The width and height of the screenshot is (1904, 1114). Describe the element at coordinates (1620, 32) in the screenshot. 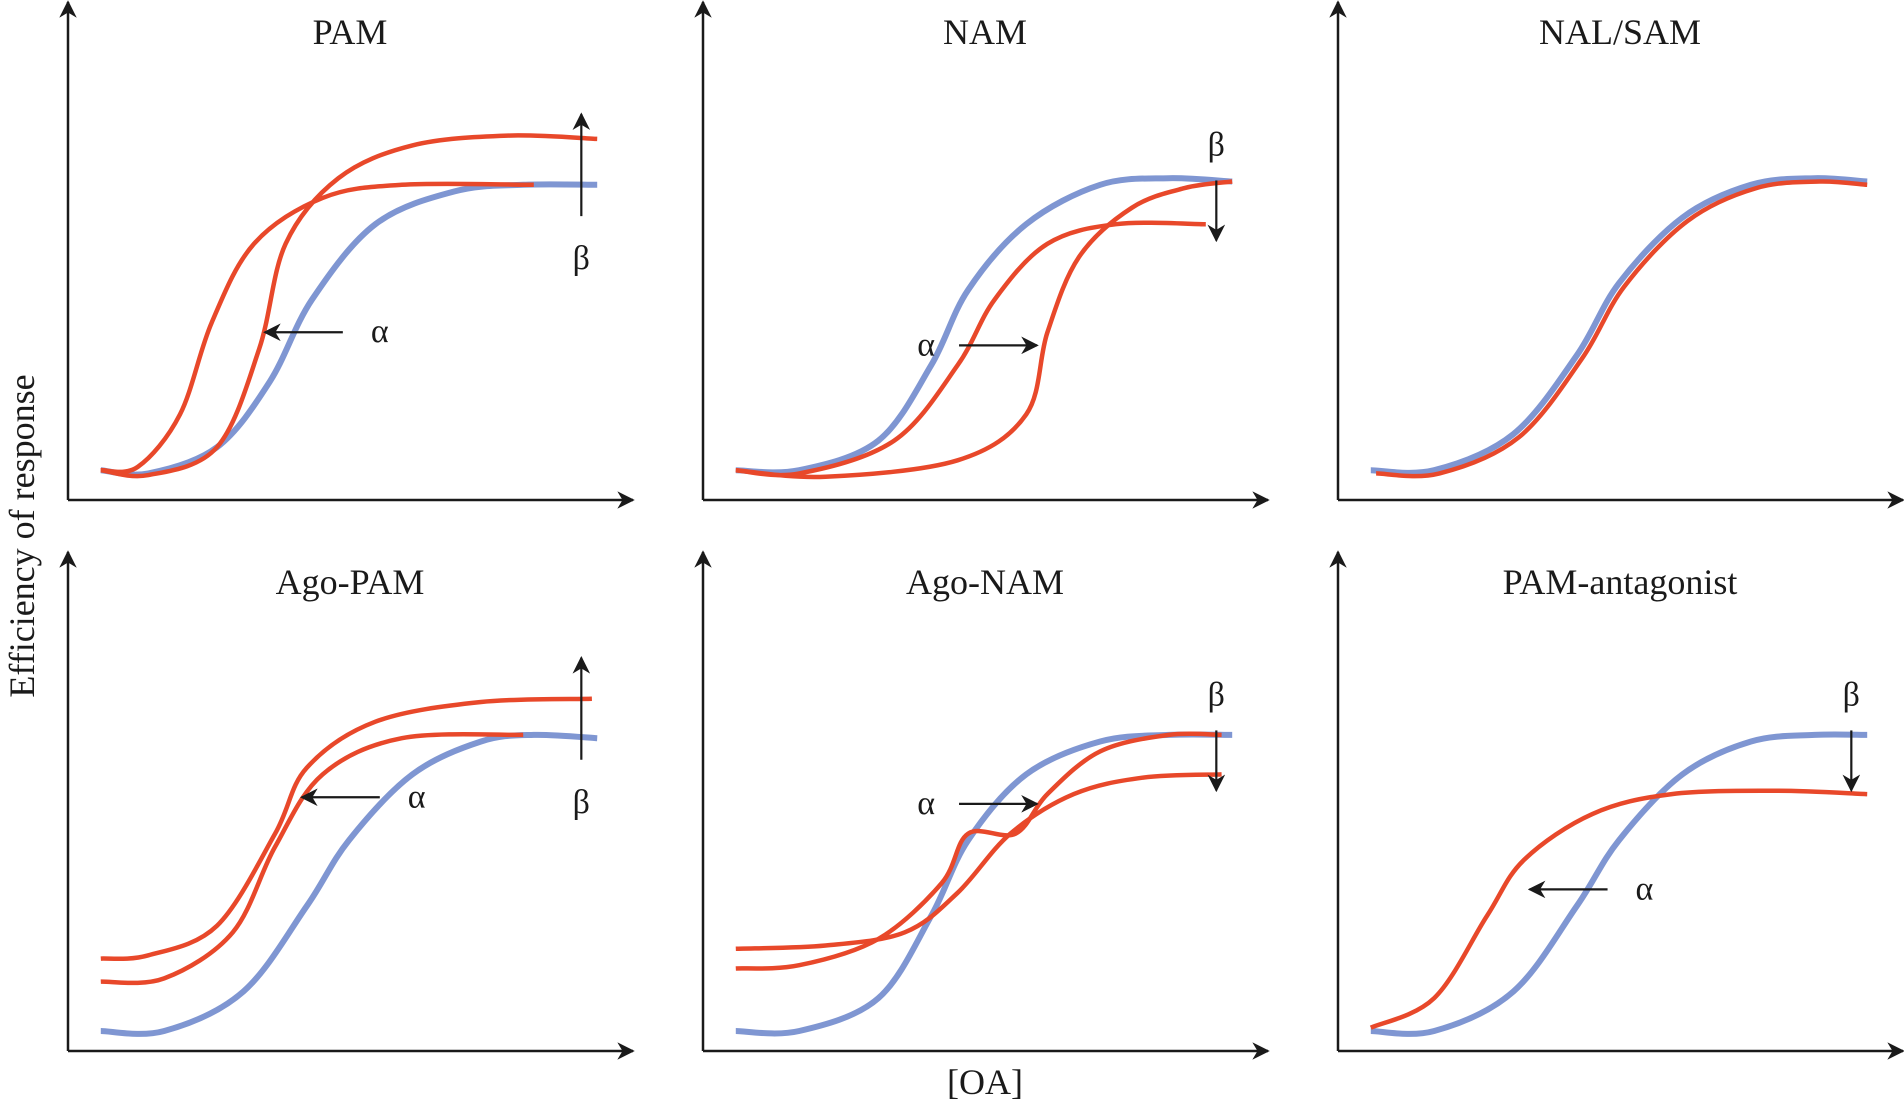

I see `panel-title: NAL/SAM` at that location.